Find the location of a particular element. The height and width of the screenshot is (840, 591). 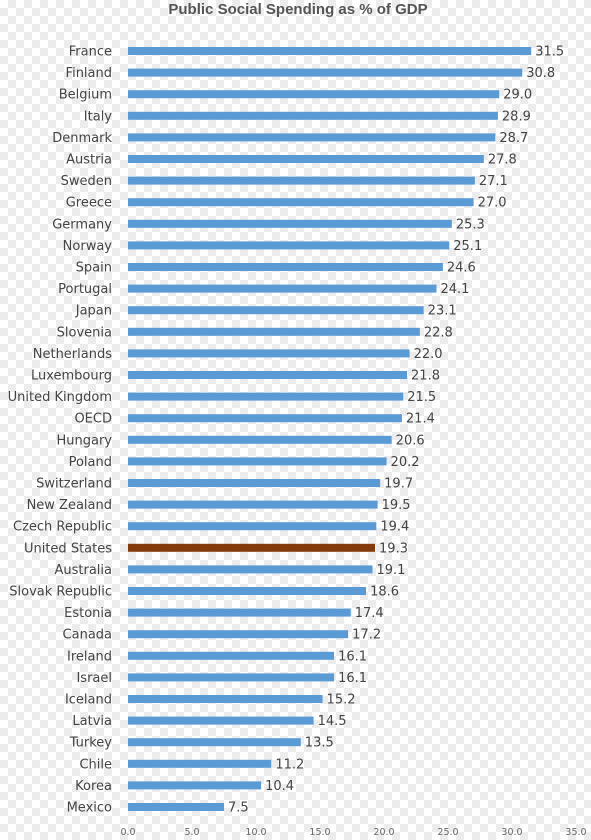

bar-spain is located at coordinates (285, 267).